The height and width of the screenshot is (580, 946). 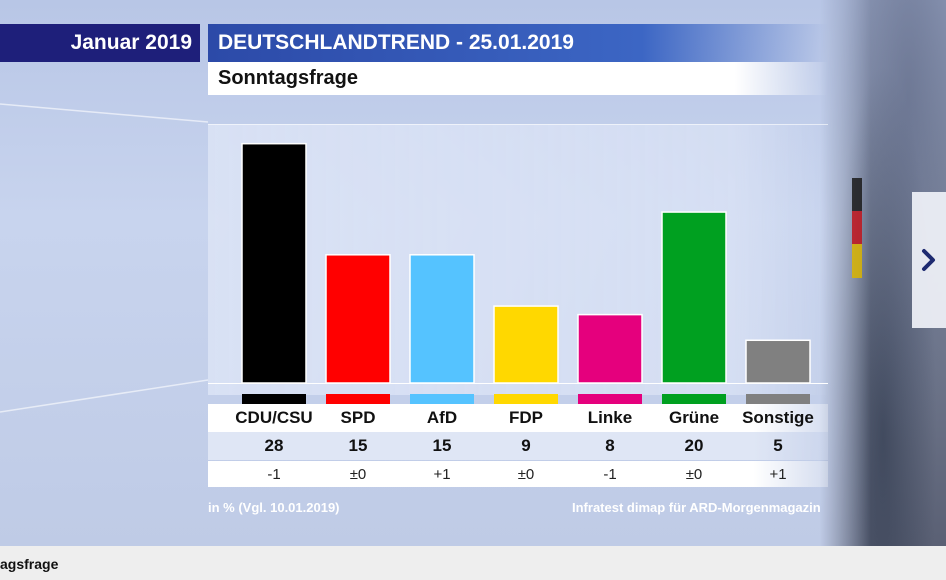 I want to click on value-label: 5, so click(x=778, y=445).